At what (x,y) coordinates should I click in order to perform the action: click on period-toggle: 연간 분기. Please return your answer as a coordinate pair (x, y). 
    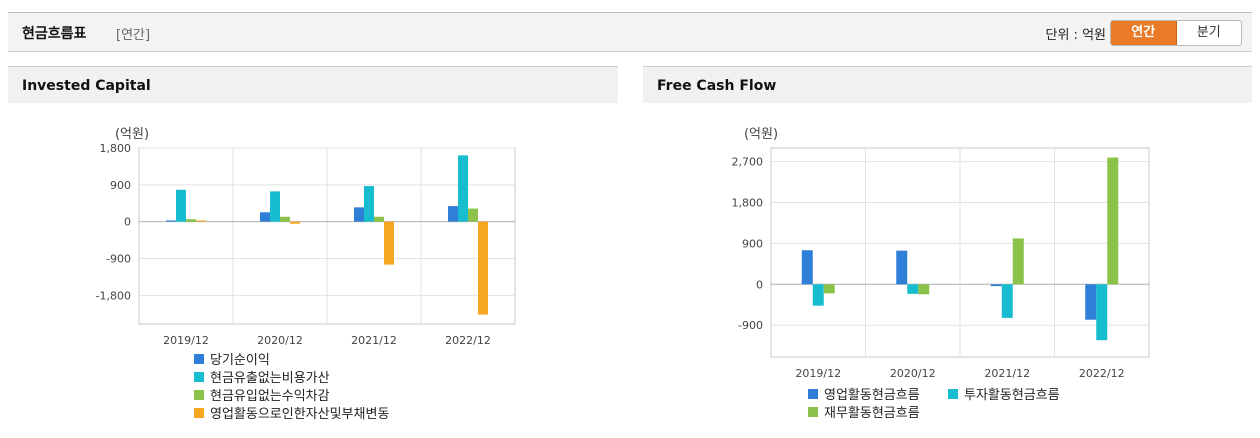
    Looking at the image, I should click on (1176, 33).